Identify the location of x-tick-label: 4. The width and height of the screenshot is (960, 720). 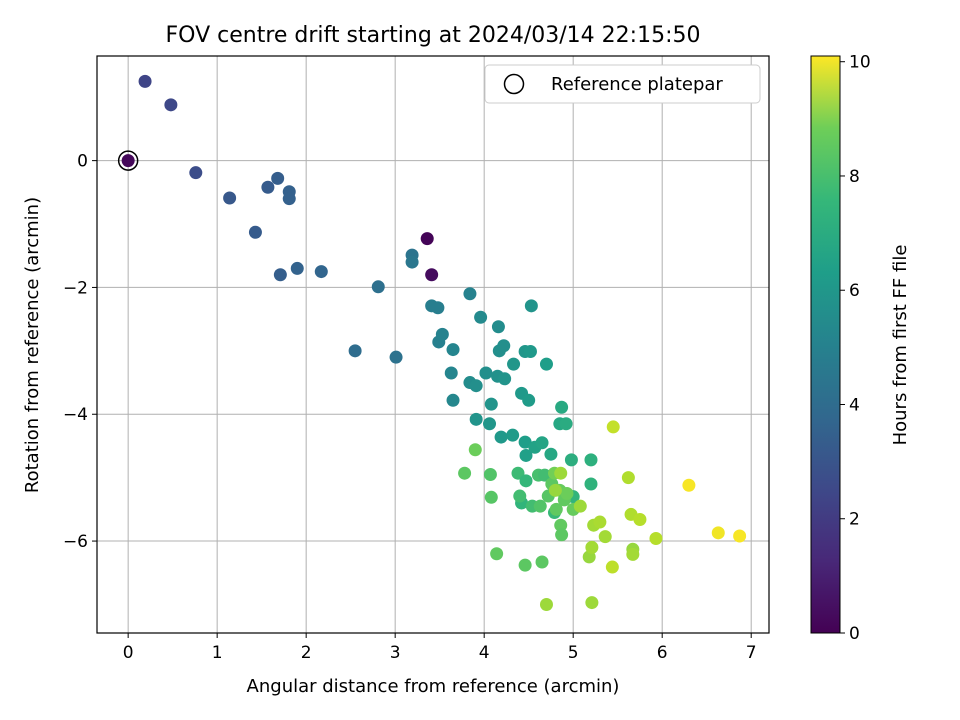
(484, 653).